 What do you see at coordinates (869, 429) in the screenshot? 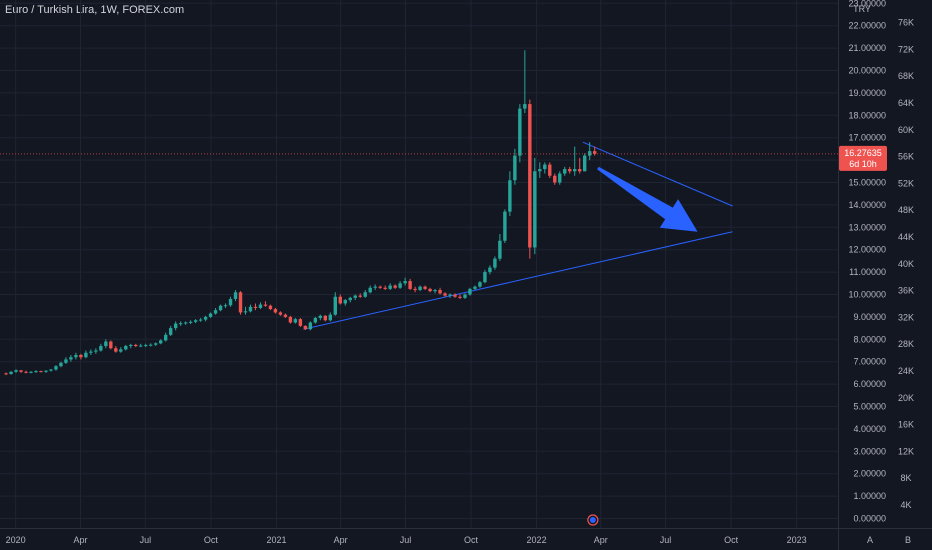
I see `price-tick-label: 4.00000` at bounding box center [869, 429].